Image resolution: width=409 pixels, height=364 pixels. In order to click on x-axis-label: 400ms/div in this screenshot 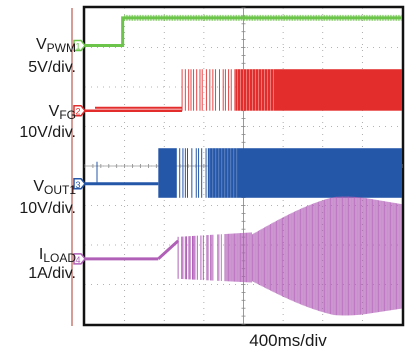, I will do `click(288, 340)`.